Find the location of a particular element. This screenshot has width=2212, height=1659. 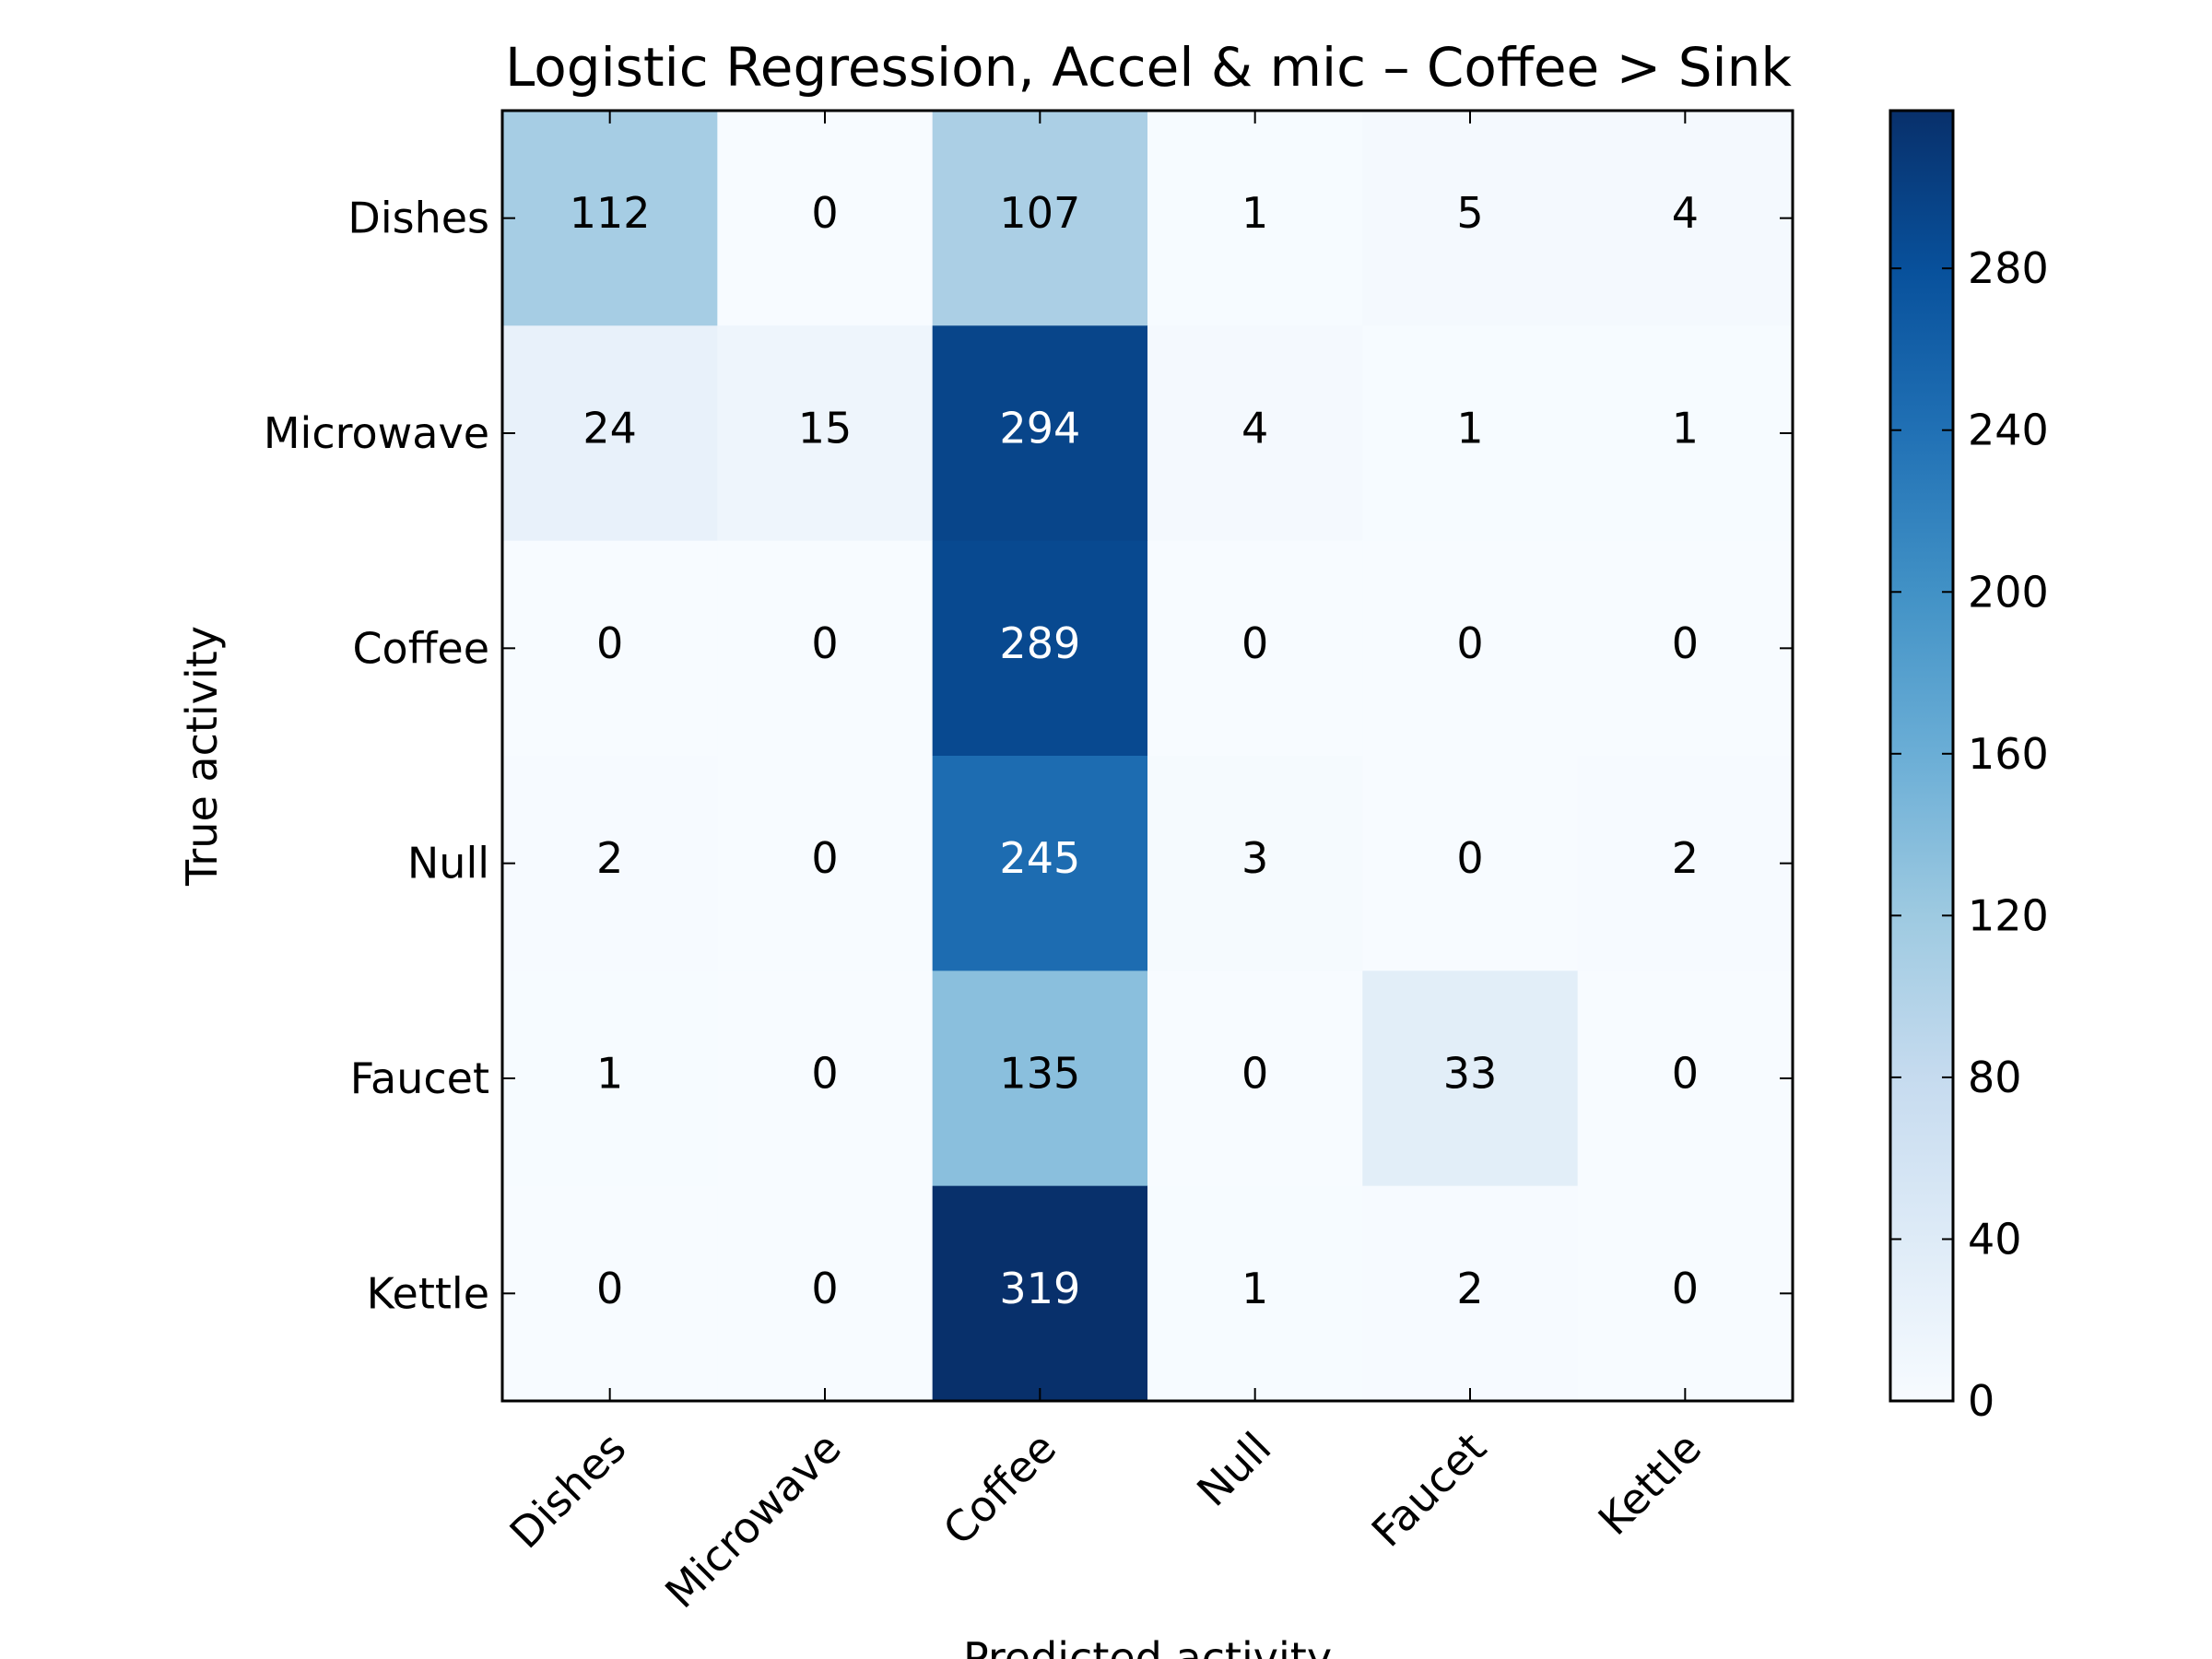

colorbar-tick-label: 160 is located at coordinates (2008, 754).